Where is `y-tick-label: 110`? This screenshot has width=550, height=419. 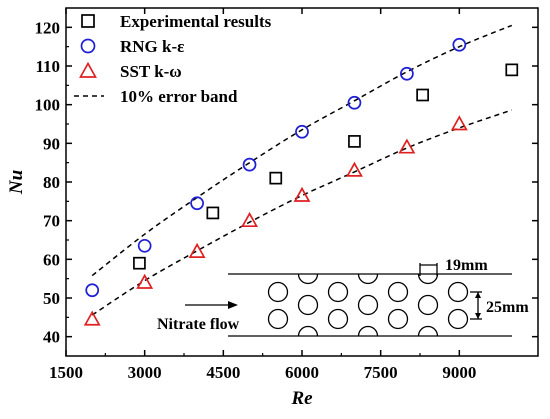
y-tick-label: 110 is located at coordinates (47, 66).